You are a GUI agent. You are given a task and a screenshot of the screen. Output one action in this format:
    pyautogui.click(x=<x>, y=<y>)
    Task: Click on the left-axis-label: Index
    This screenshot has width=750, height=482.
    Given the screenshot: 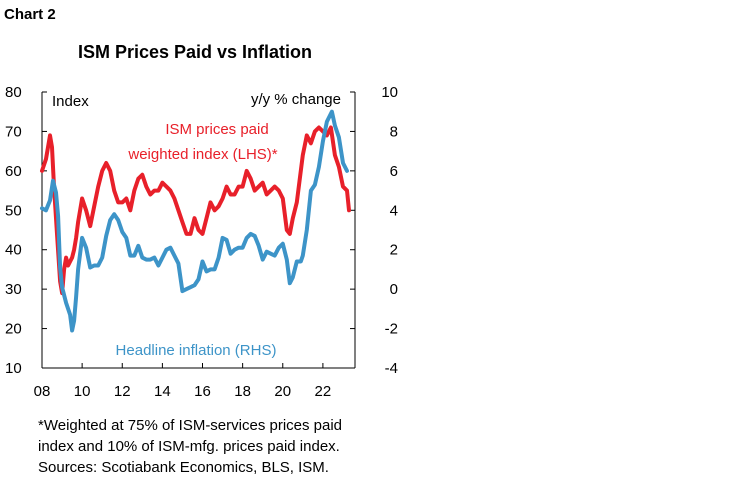 What is the action you would take?
    pyautogui.click(x=70, y=101)
    